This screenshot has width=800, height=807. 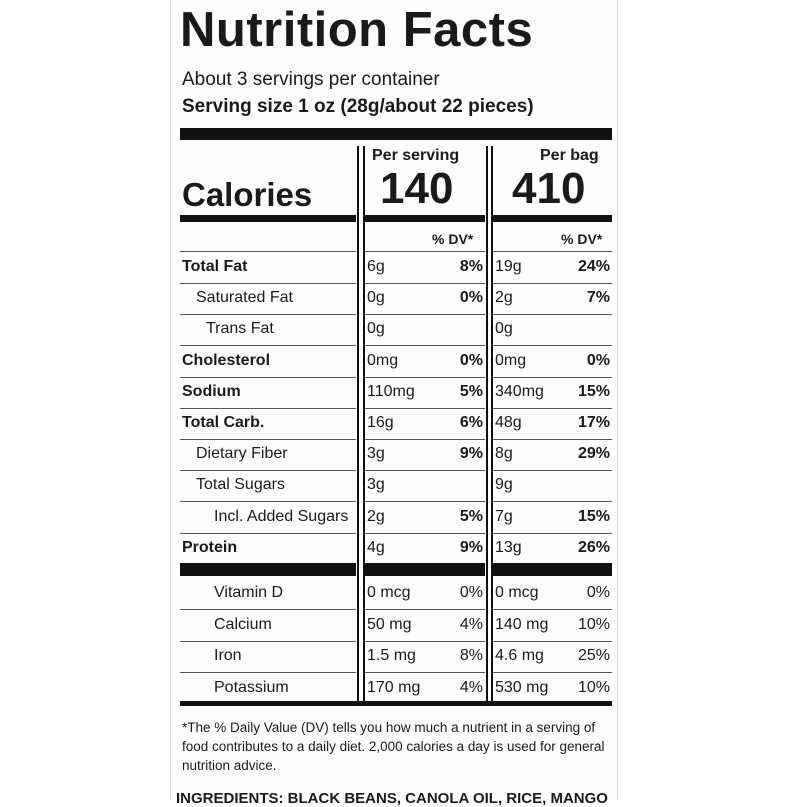 What do you see at coordinates (243, 624) in the screenshot?
I see `nutrient-name: Calcium` at bounding box center [243, 624].